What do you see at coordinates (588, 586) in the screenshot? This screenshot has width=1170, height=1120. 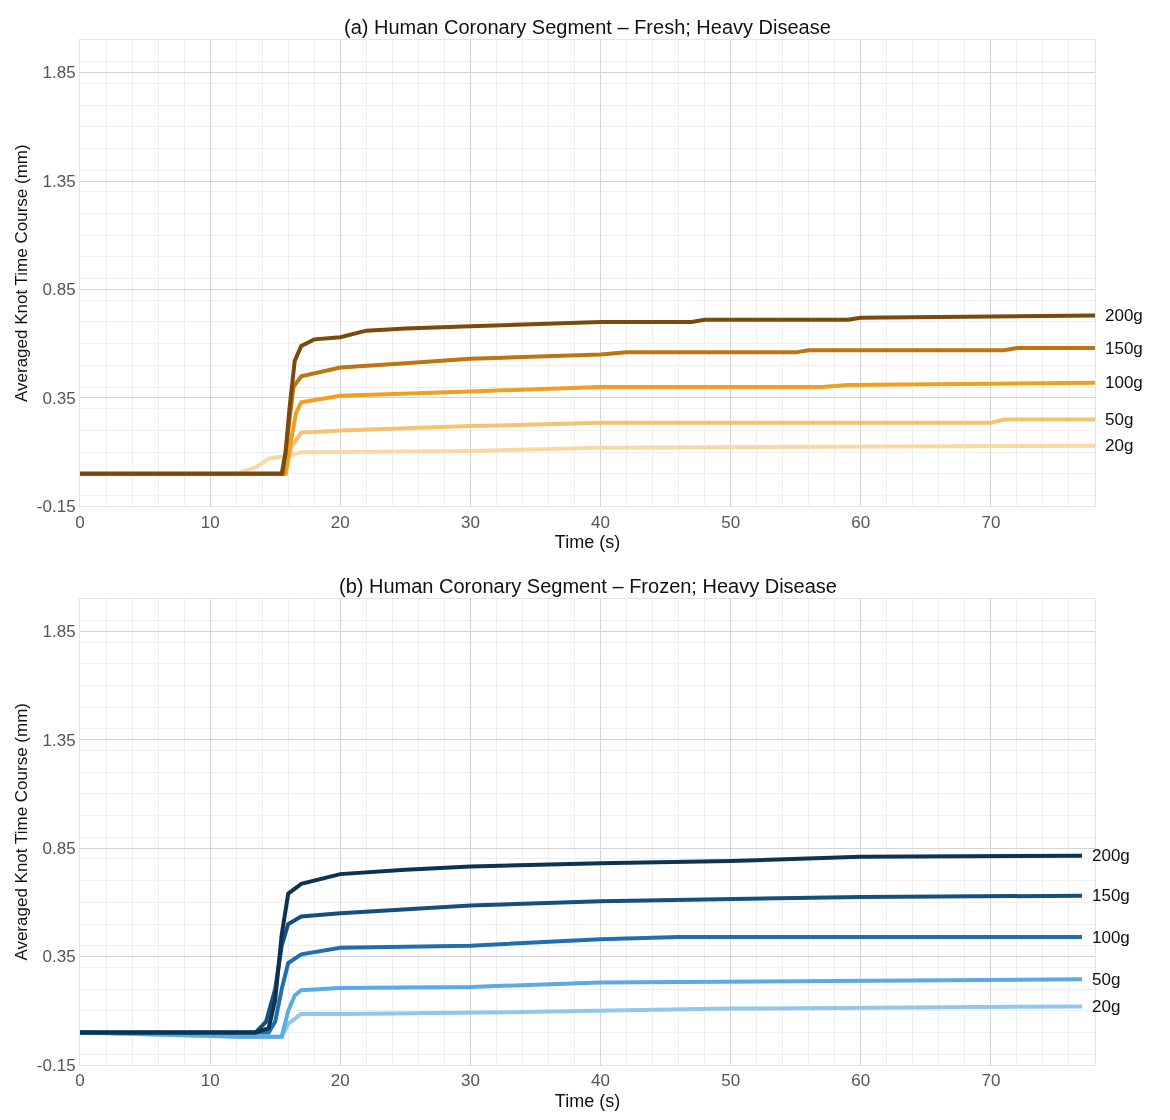 I see `chart-title: (b) Human Coronary Segment – Frozen; Heavy Disease` at bounding box center [588, 586].